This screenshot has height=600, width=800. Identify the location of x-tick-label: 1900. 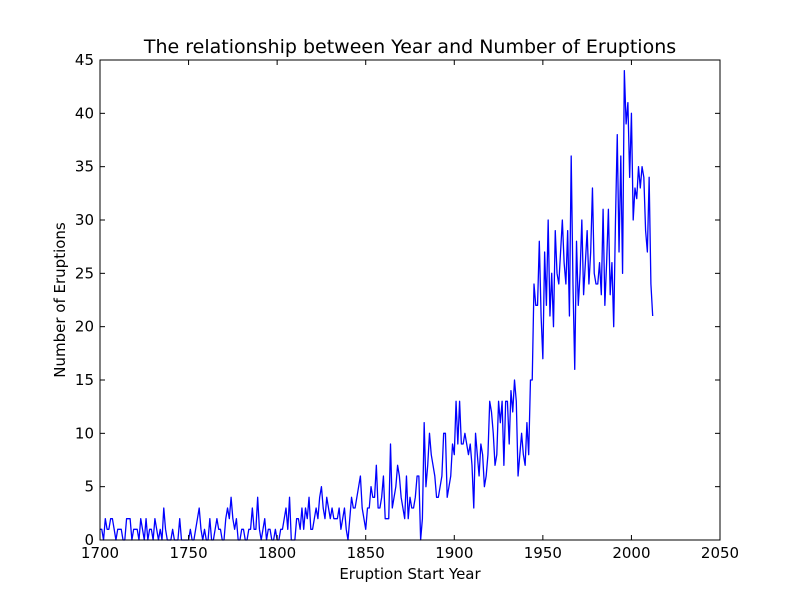
(454, 553).